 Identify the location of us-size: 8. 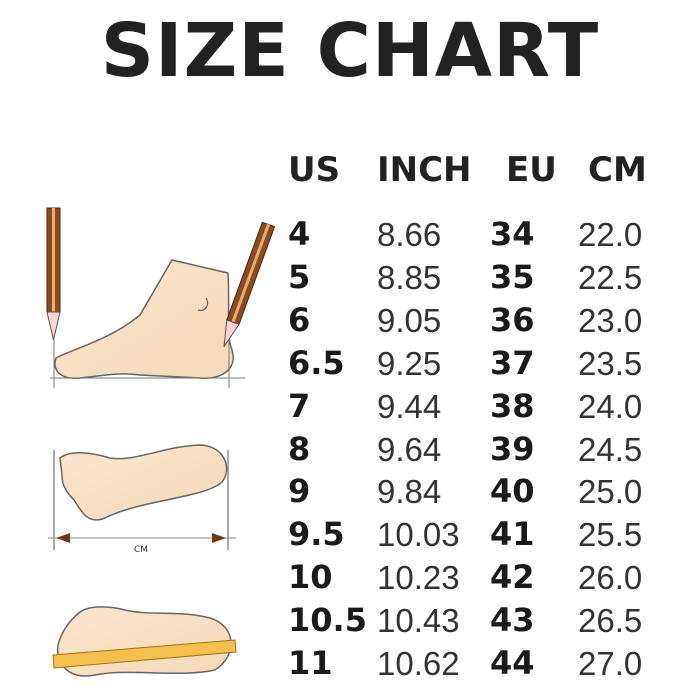
(299, 448).